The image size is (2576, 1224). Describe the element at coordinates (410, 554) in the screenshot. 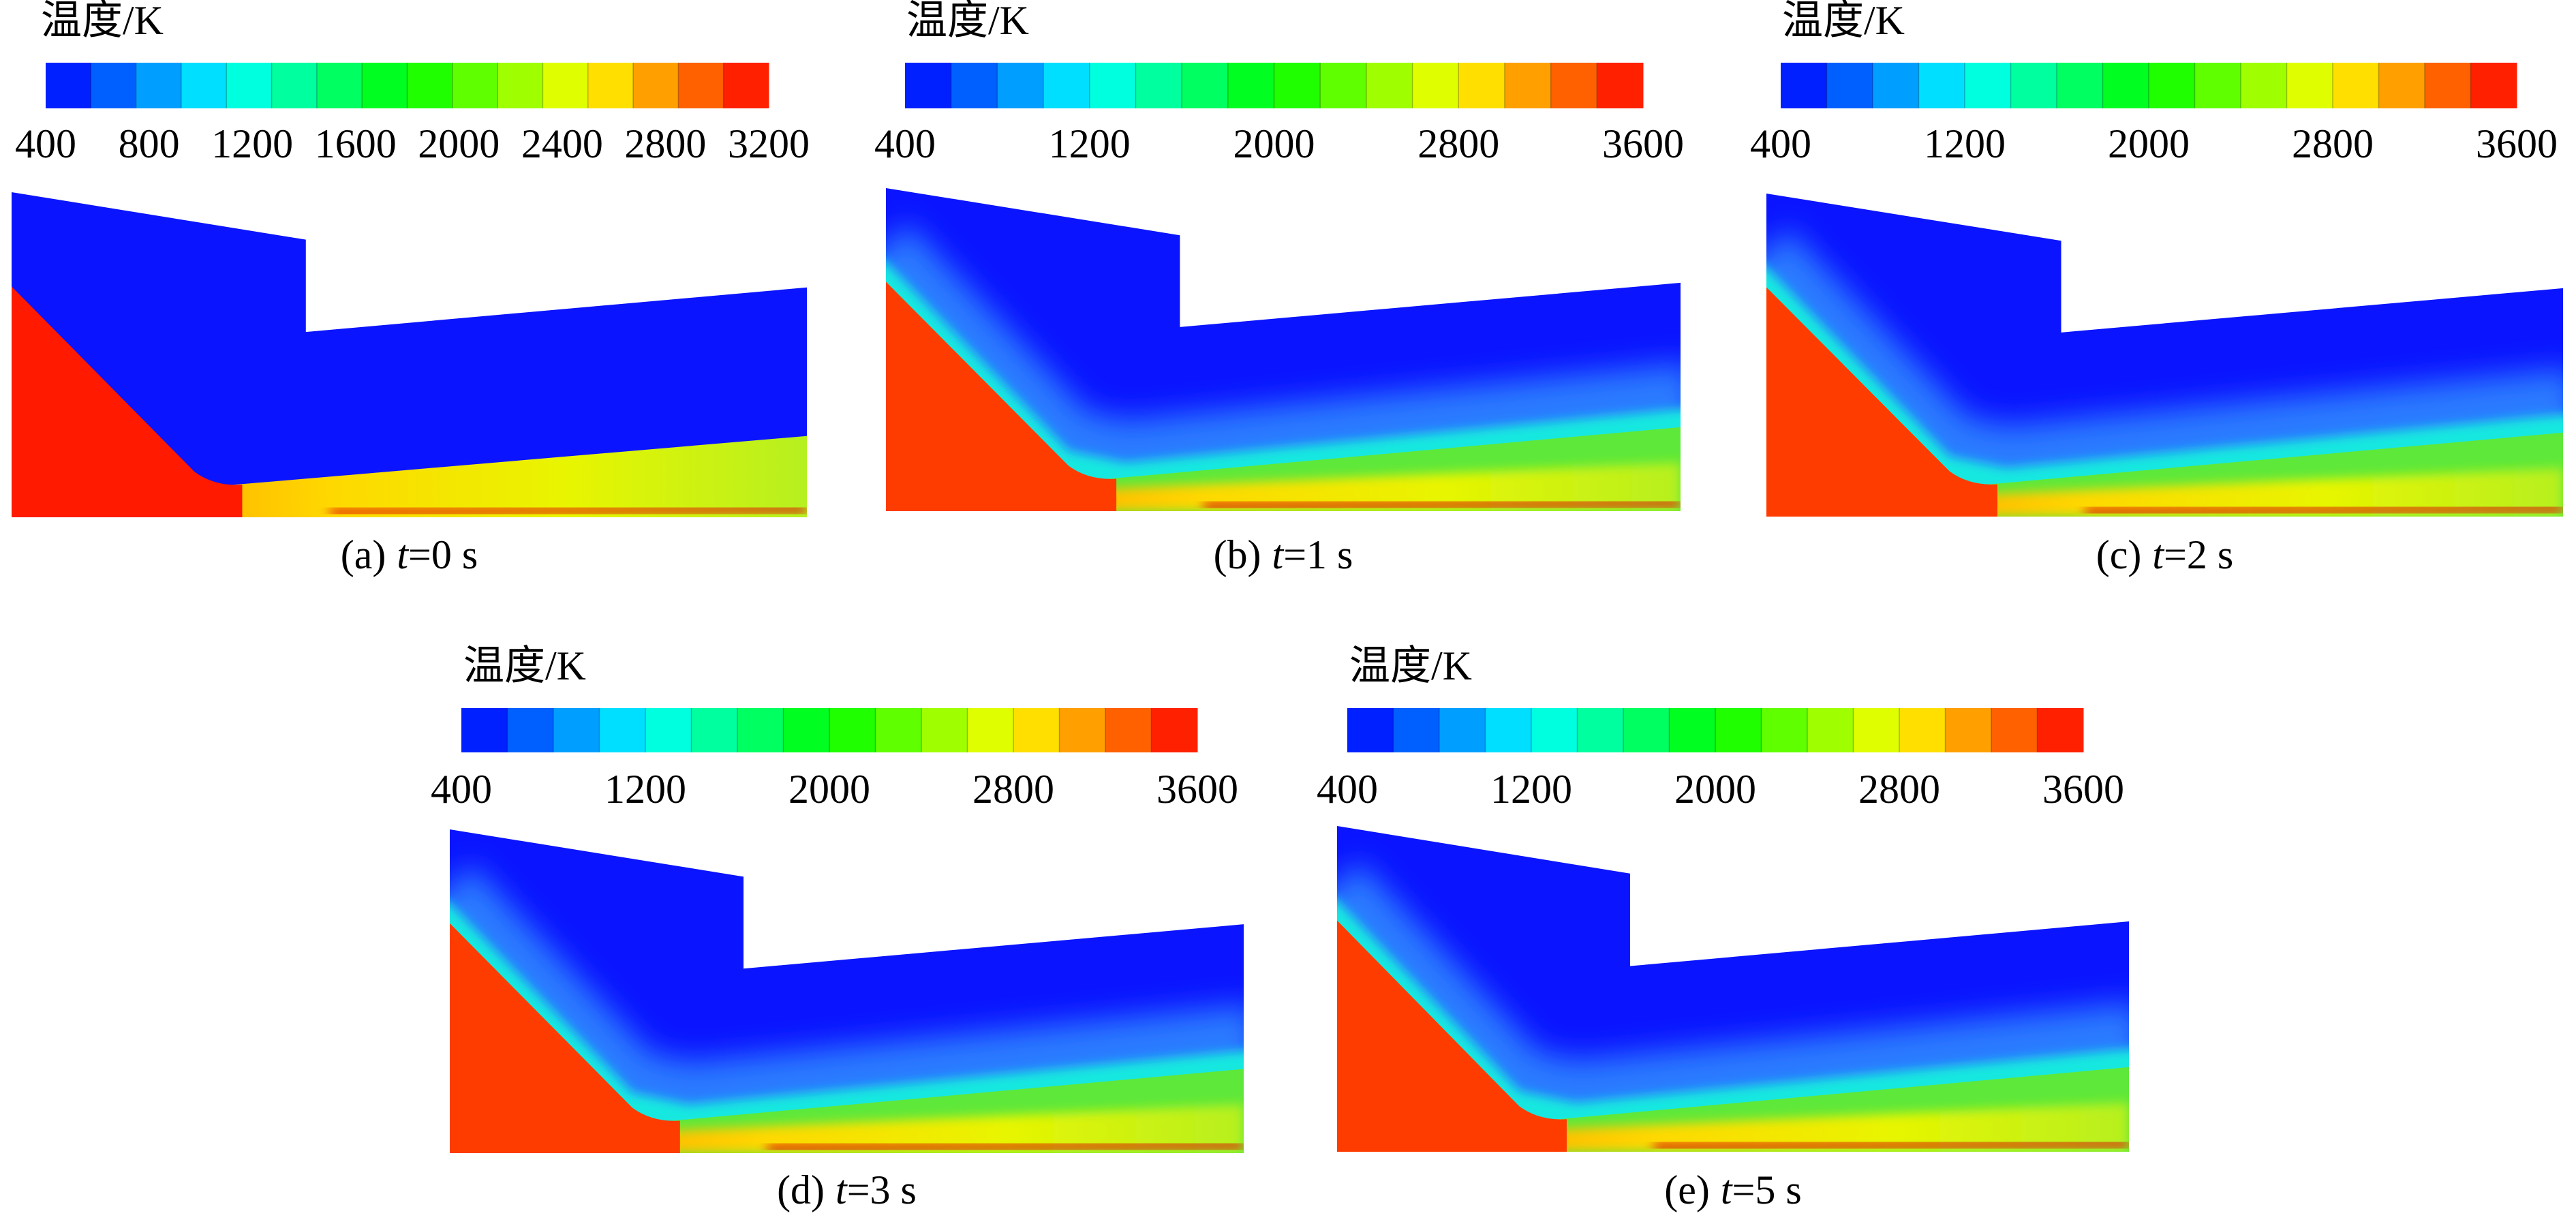

I see `caption: (a) t=0 s` at that location.